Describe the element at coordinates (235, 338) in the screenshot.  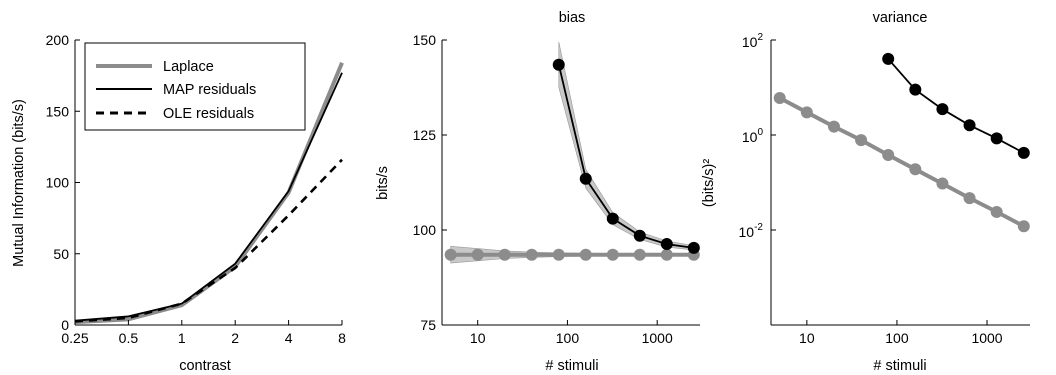
I see `x-tick-label: 2` at that location.